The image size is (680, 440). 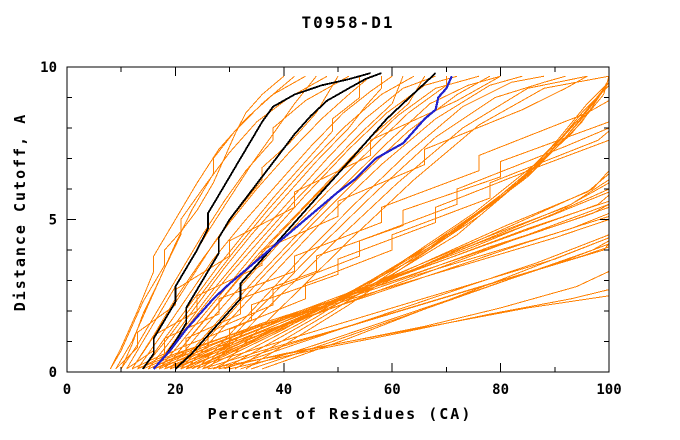 I want to click on x-tick-label: 60, so click(x=392, y=390).